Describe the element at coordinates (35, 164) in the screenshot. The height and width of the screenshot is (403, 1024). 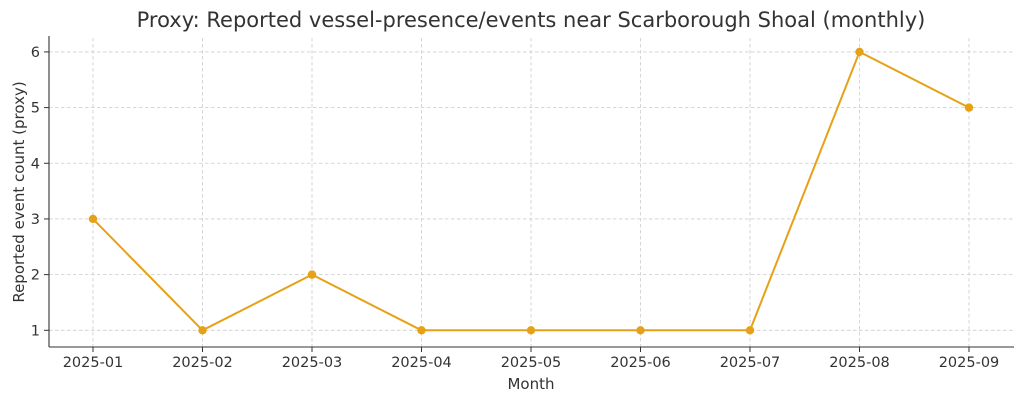
I see `y-tick-label: 4` at that location.